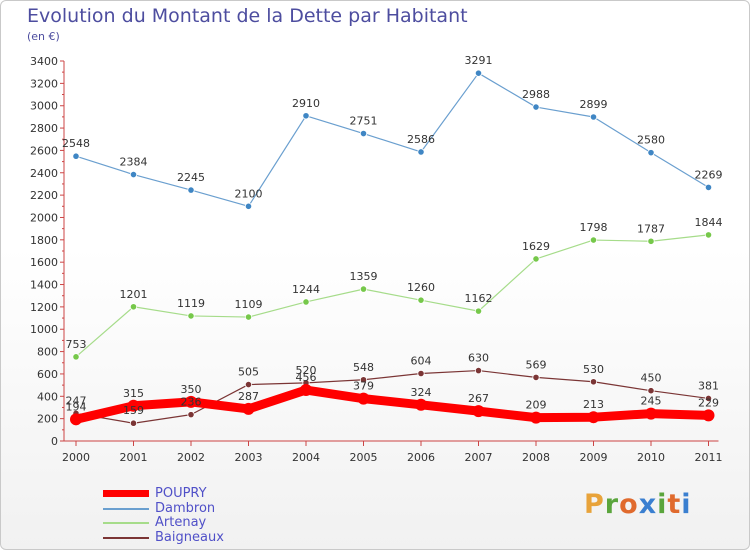  What do you see at coordinates (191, 177) in the screenshot?
I see `data-label-dambron: 2245` at bounding box center [191, 177].